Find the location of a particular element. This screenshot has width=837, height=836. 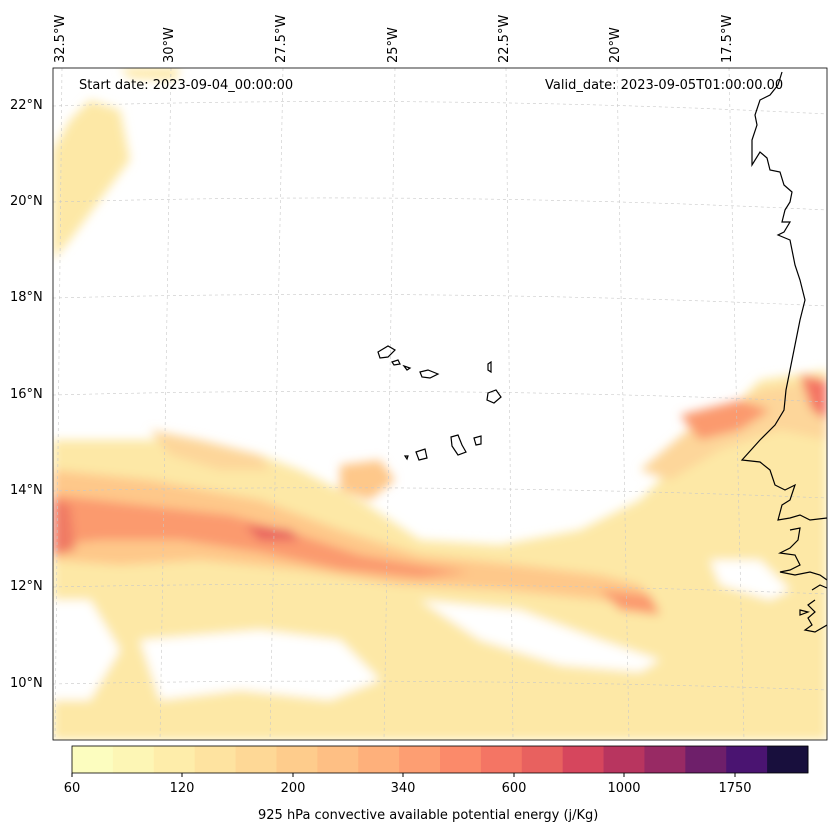

colorbar-tick: 600 is located at coordinates (514, 788).